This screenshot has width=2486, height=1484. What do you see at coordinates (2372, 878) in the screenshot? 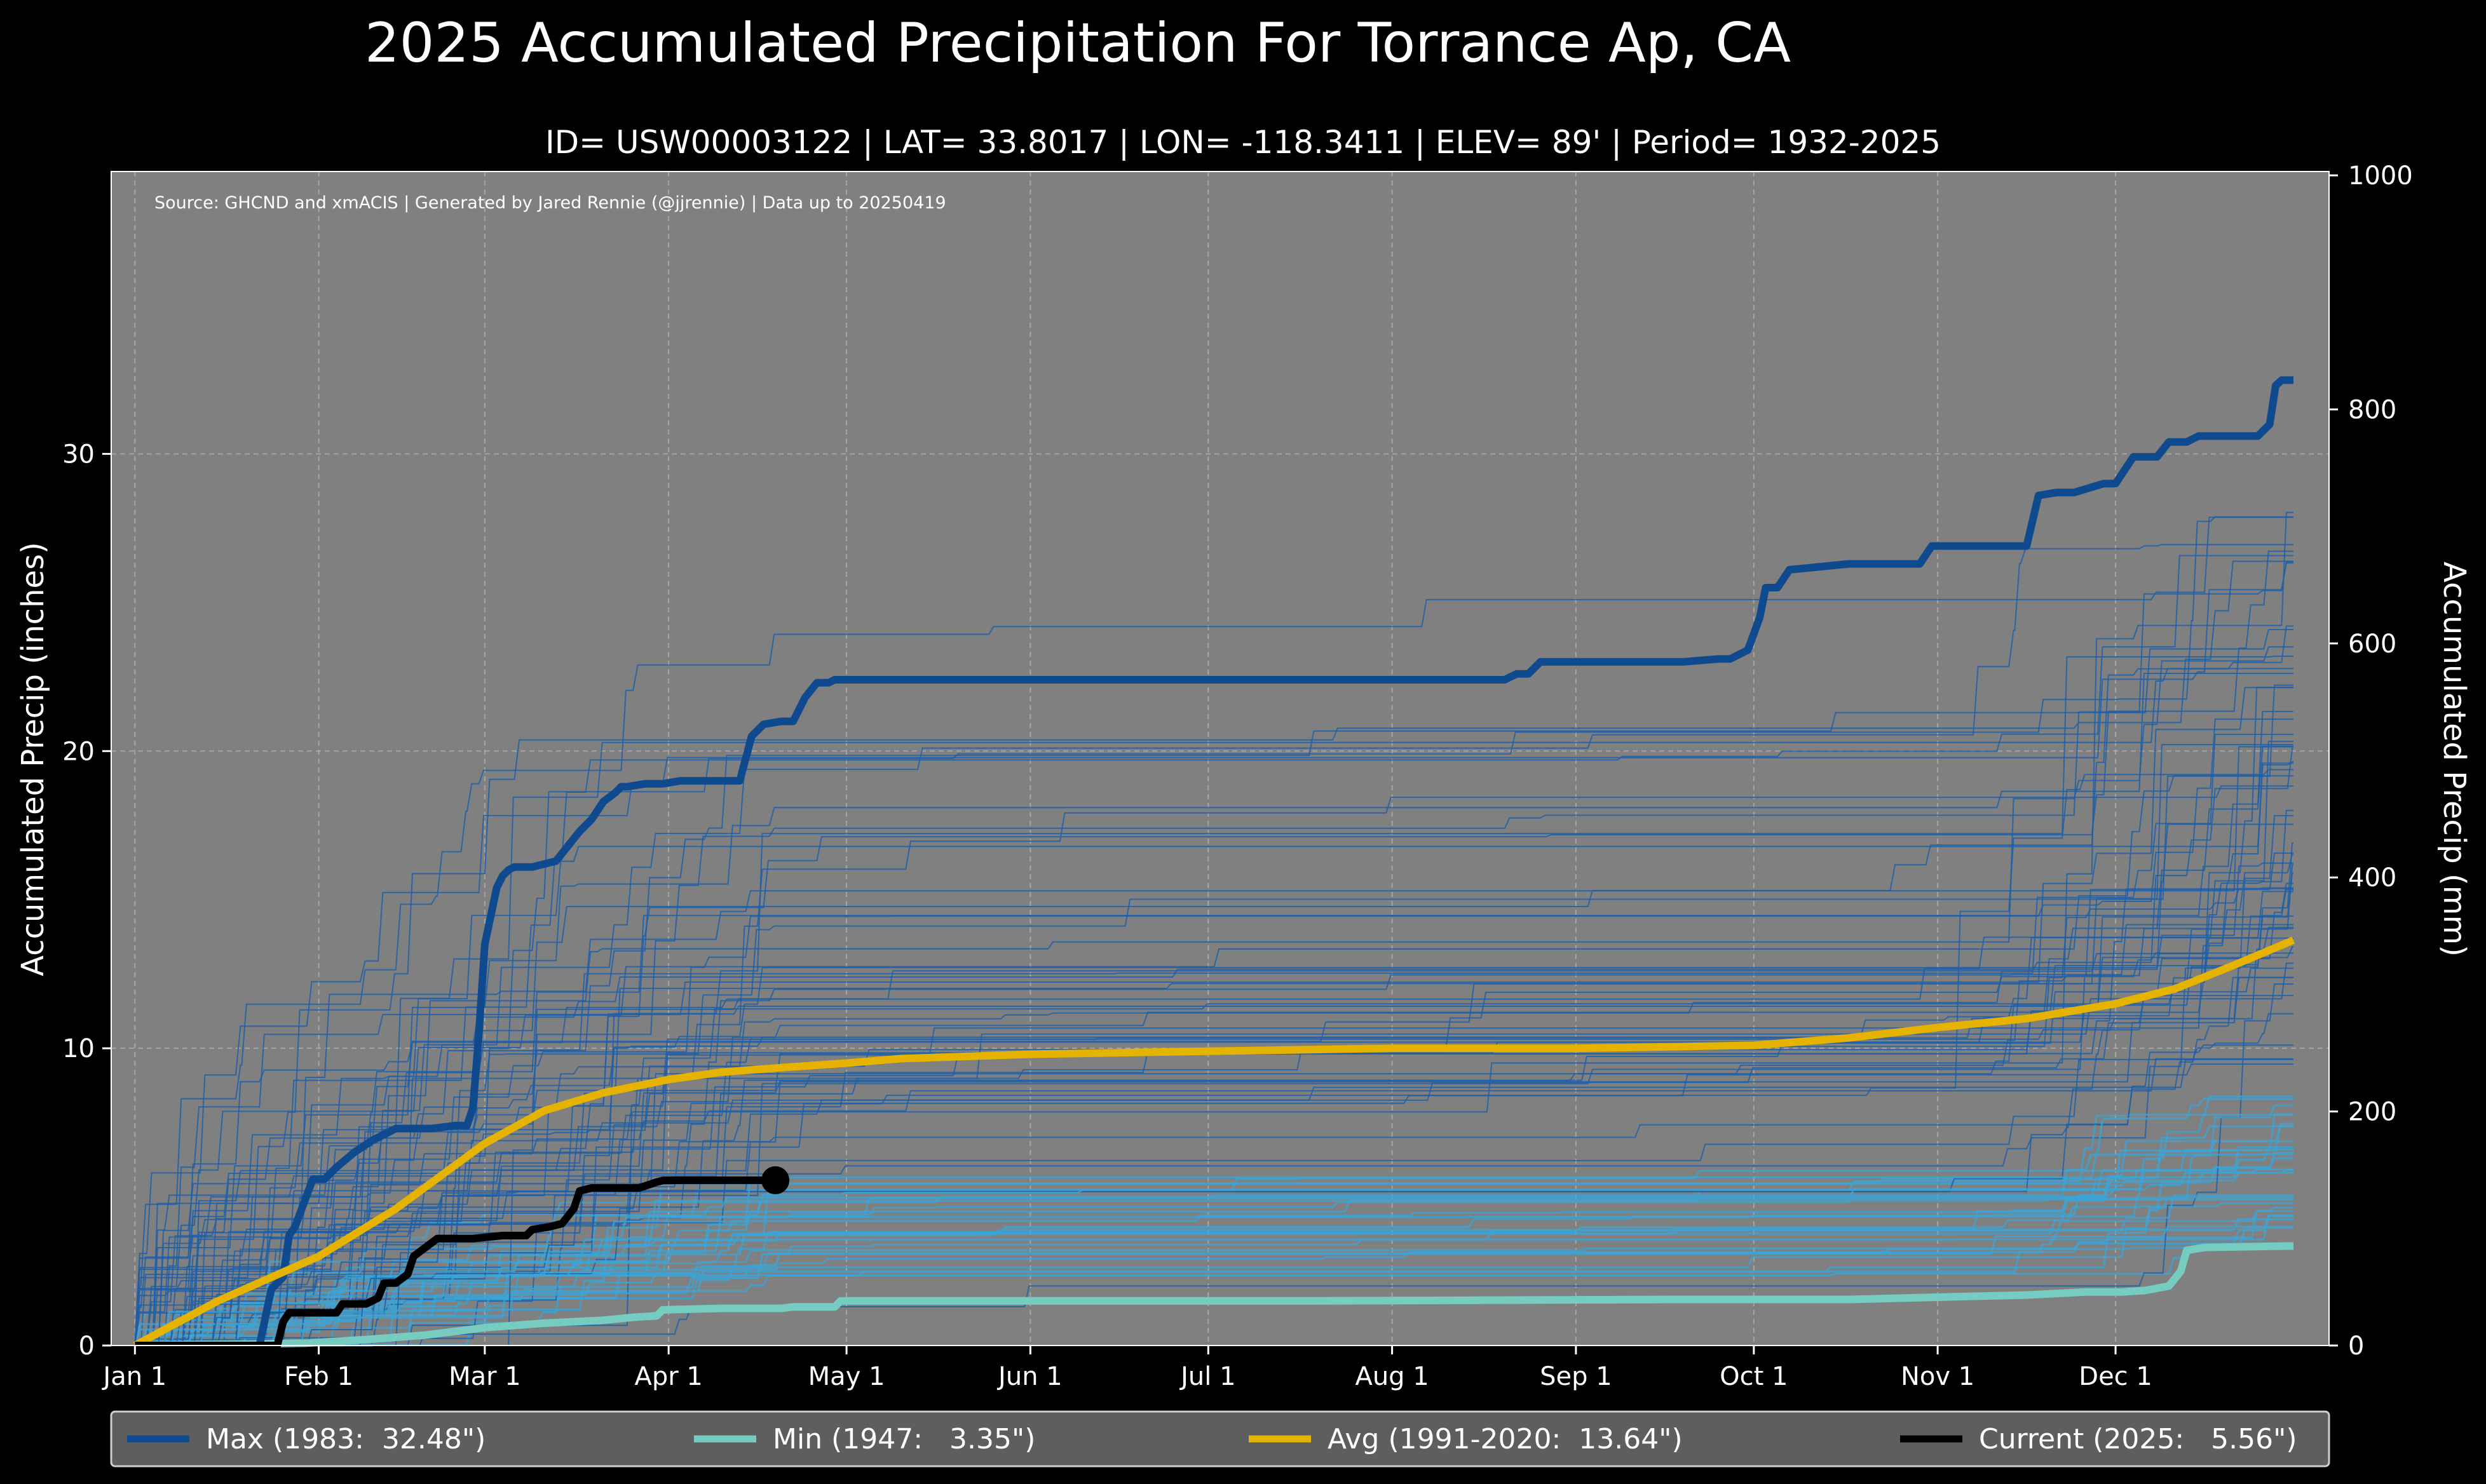
I see `y-tick-label-right: 400` at bounding box center [2372, 878].